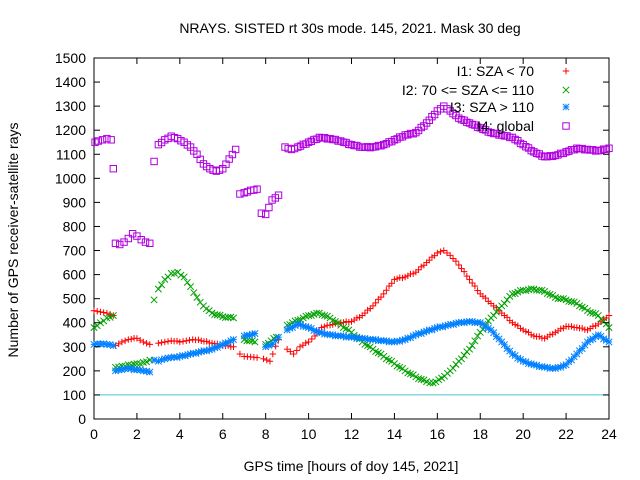 This screenshot has height=480, width=640. What do you see at coordinates (70, 58) in the screenshot?
I see `y-tick-label: 1500` at bounding box center [70, 58].